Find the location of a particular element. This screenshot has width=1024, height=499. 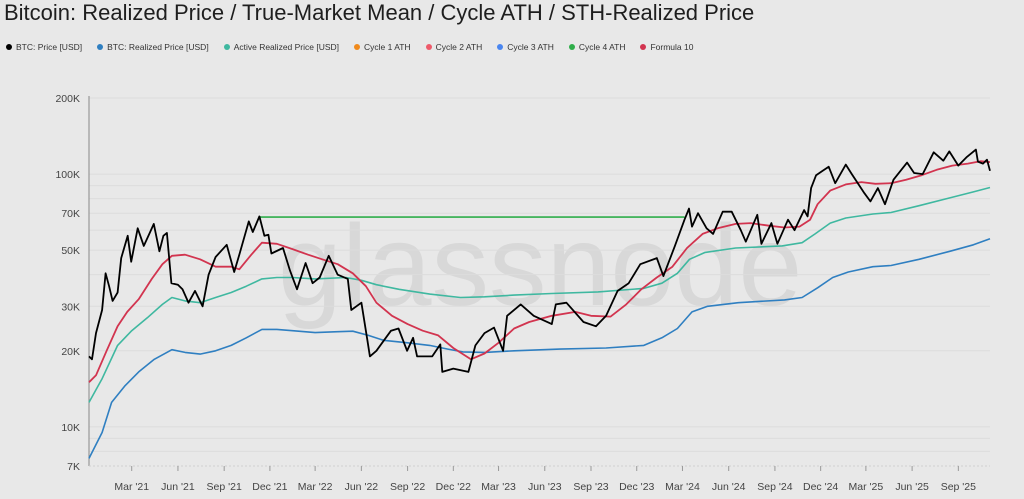

x-tick-label: Sep '24 is located at coordinates (774, 487).